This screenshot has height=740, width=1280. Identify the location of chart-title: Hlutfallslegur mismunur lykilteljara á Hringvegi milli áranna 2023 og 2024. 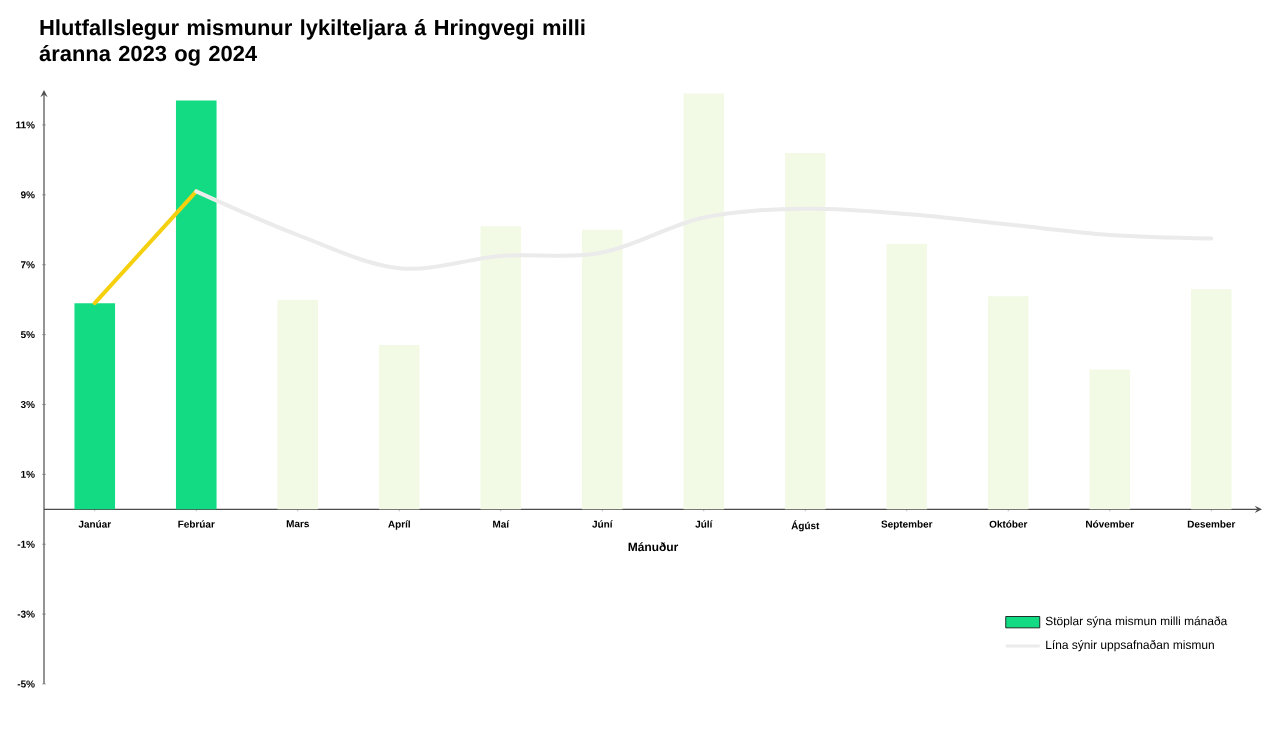
(312, 42).